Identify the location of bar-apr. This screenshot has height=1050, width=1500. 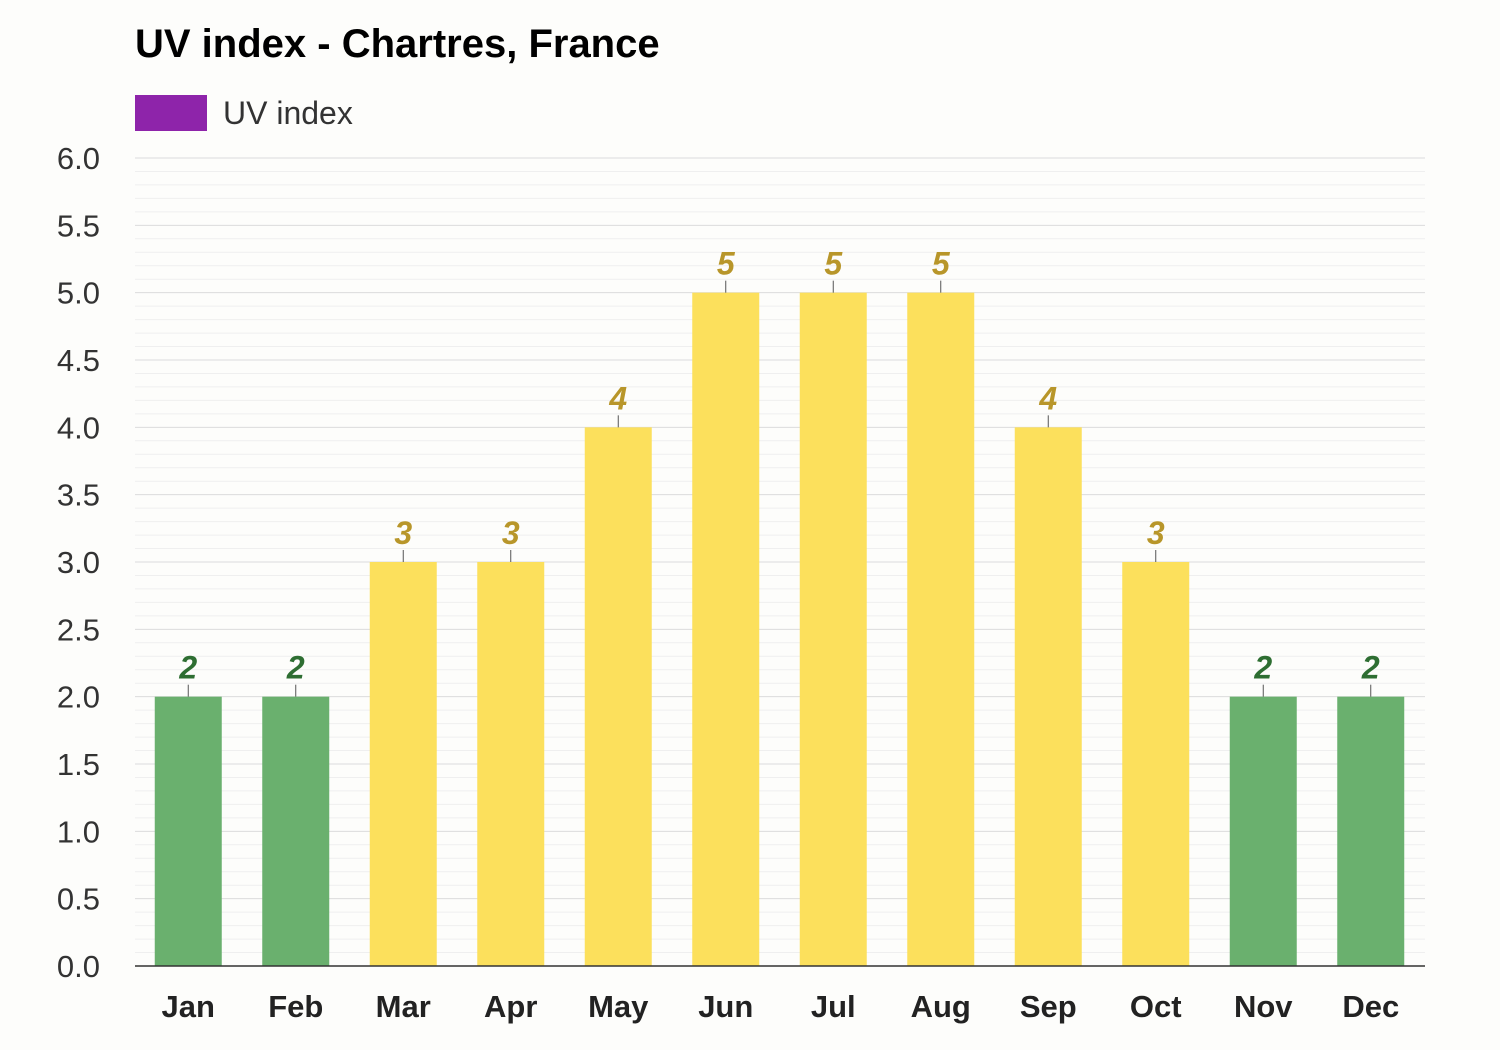
(511, 764).